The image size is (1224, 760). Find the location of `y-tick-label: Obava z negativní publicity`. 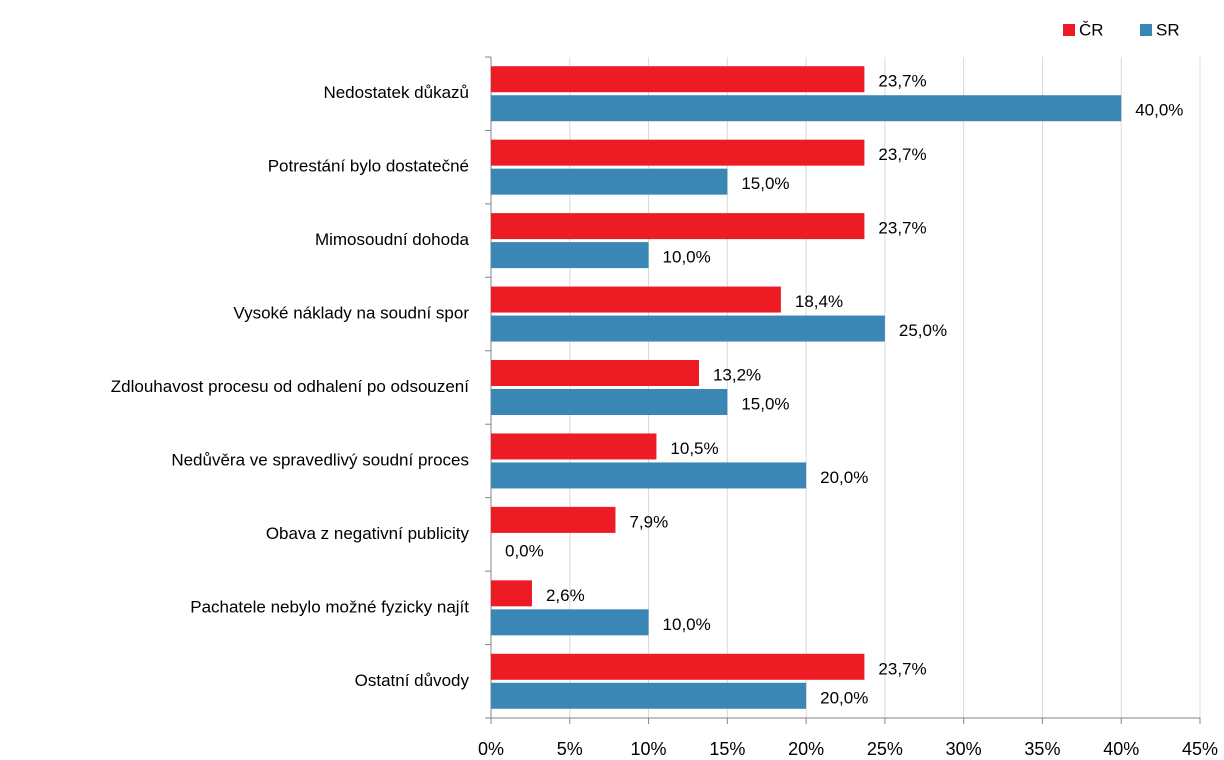

y-tick-label: Obava z negativní publicity is located at coordinates (368, 533).